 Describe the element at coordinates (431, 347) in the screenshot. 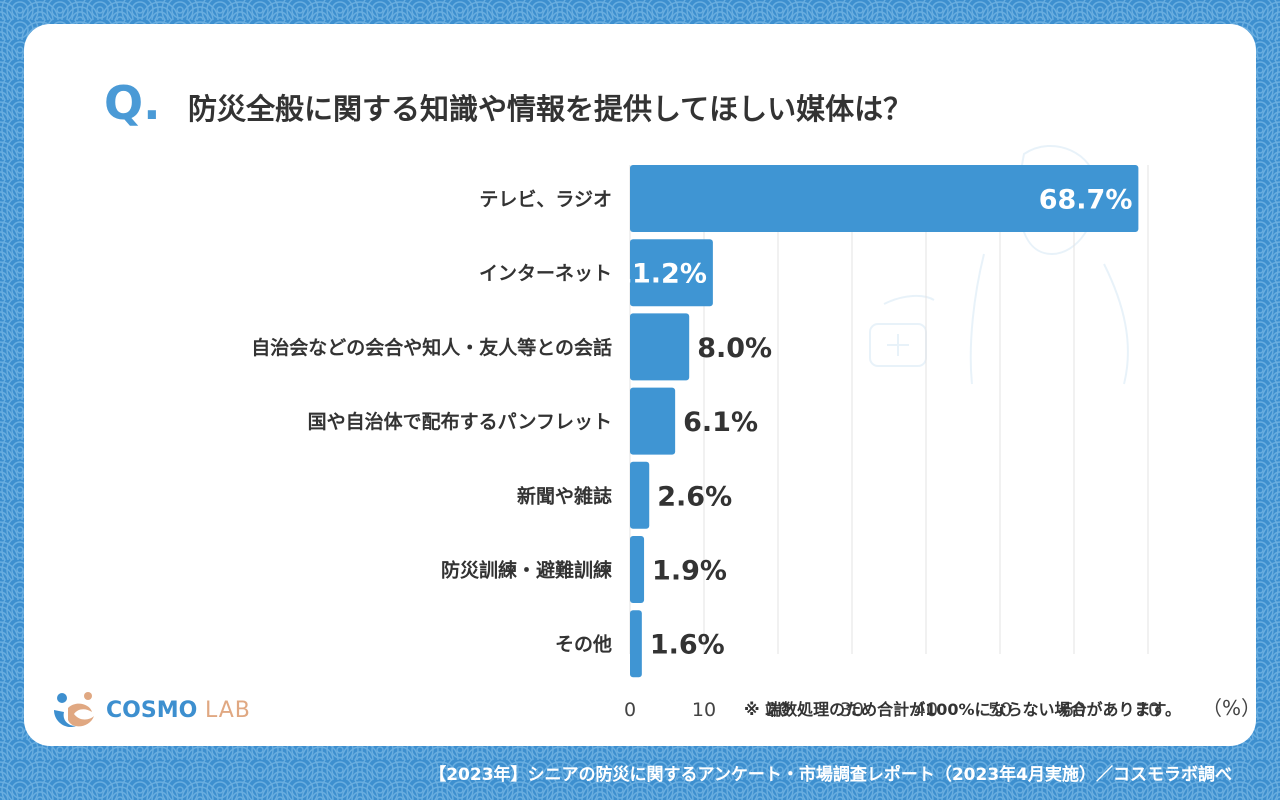

I see `category-label-2: 自治会などの会合や知人・友人等との会話` at that location.